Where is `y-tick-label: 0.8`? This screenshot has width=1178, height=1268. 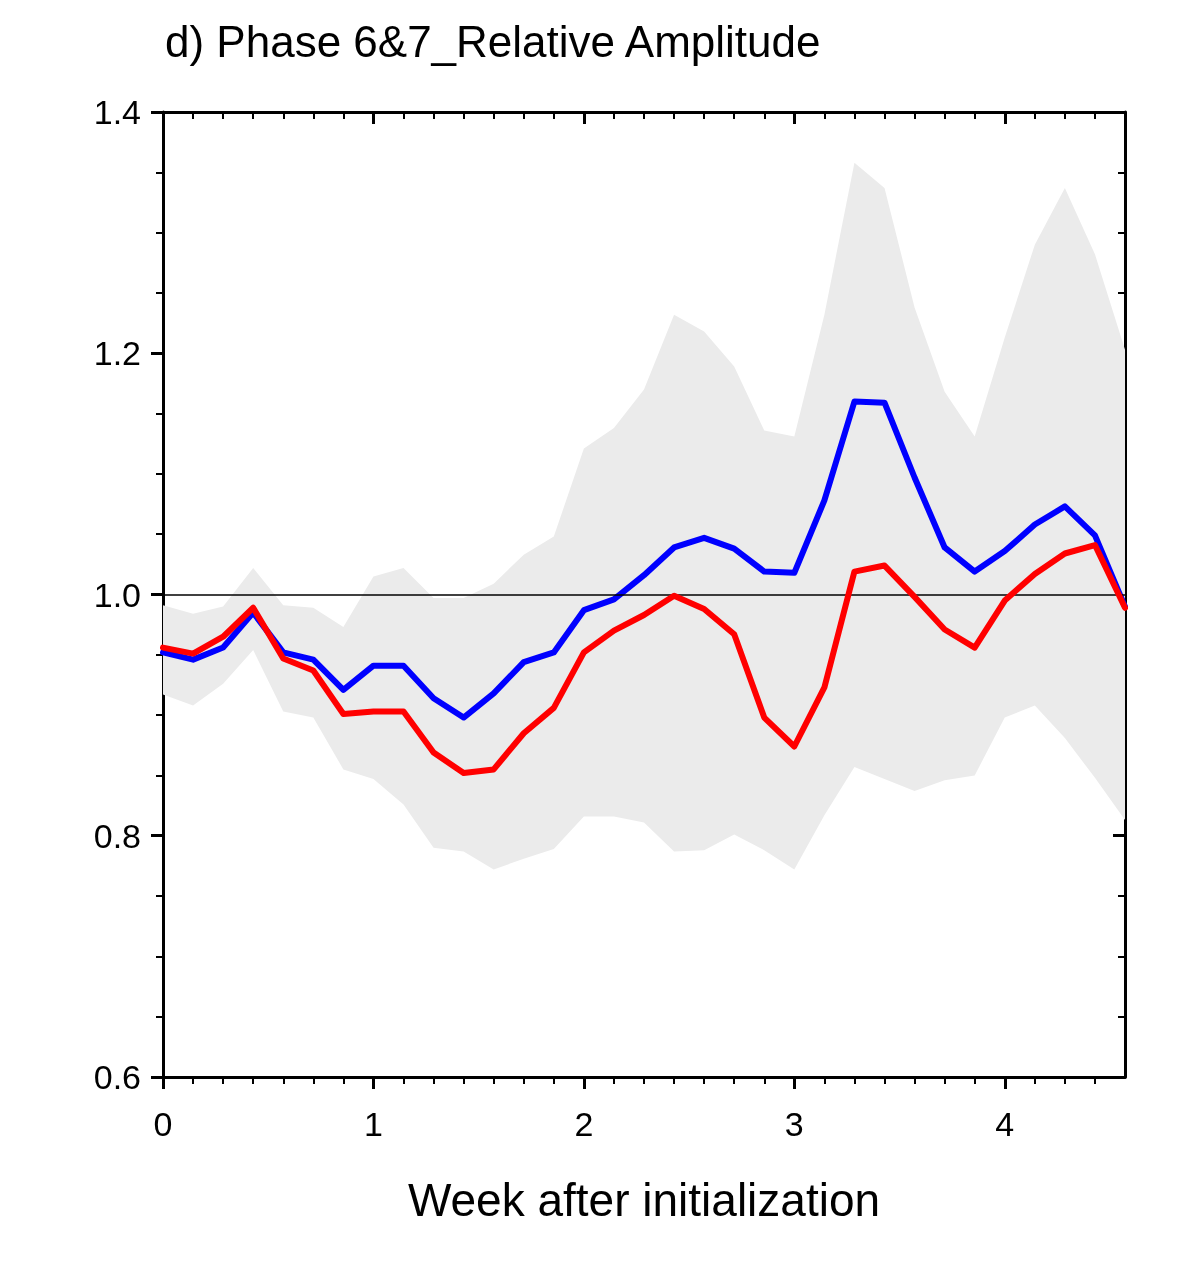 y-tick-label: 0.8 is located at coordinates (117, 835).